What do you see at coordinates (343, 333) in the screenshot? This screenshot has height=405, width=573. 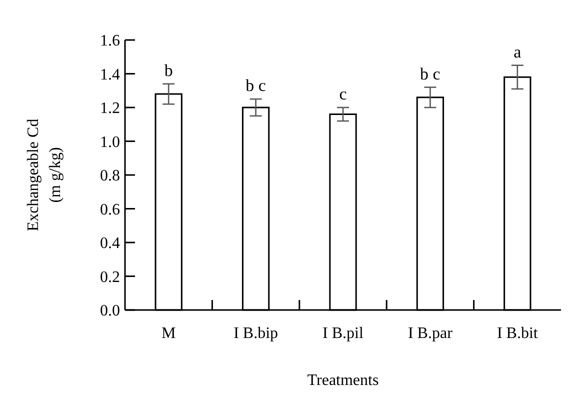 I see `x-tick-label: I B.pil` at bounding box center [343, 333].